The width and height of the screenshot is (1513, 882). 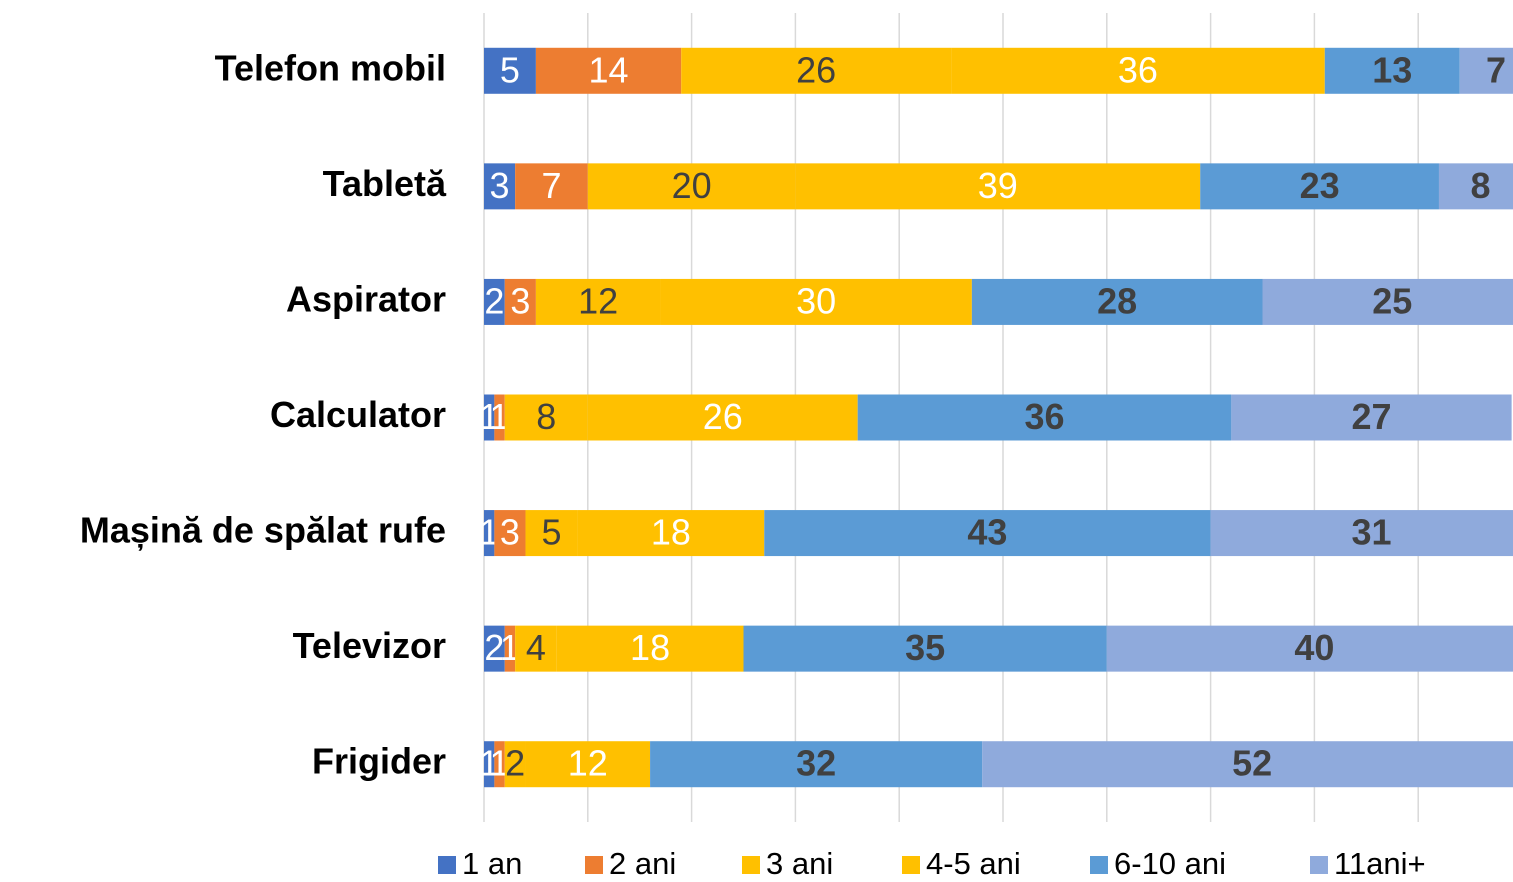 I want to click on data-label: 27, so click(x=1371, y=416).